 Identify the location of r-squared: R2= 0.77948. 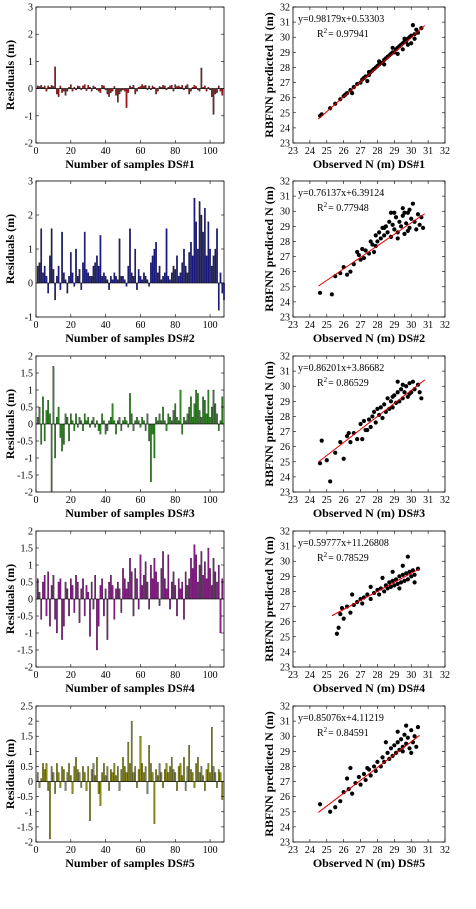
(343, 207).